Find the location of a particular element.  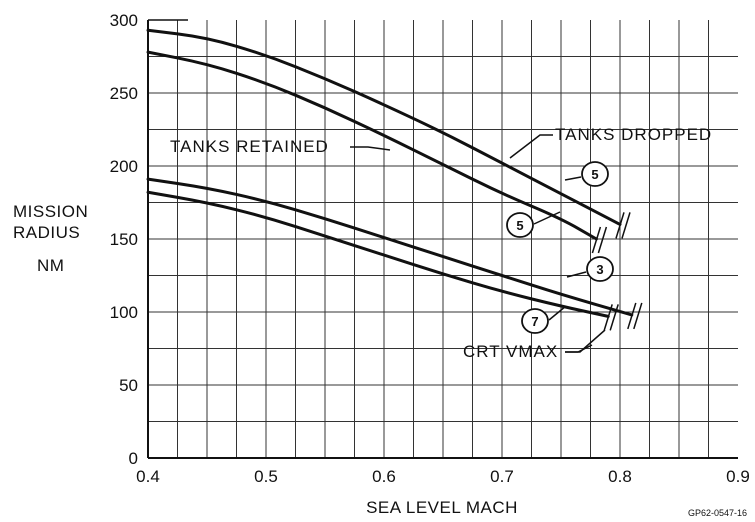

x-tick-label: 0.5 is located at coordinates (266, 476).